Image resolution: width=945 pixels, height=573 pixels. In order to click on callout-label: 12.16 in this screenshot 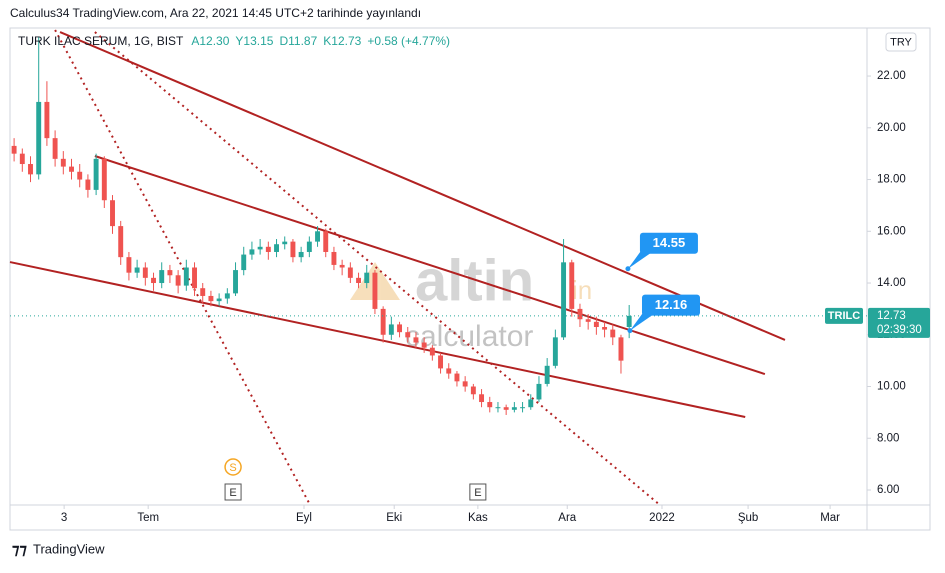, I will do `click(671, 304)`.